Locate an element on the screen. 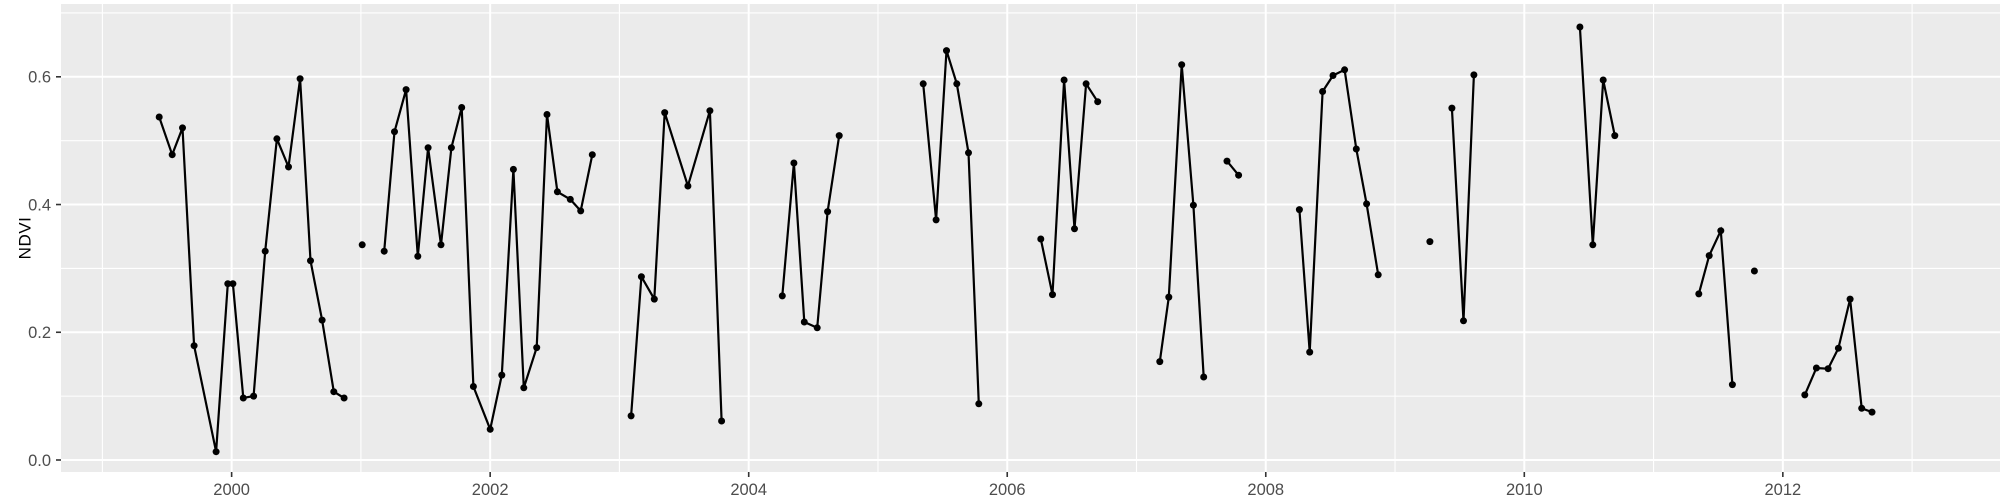 This screenshot has height=500, width=2000. x-tick-label: 2008 is located at coordinates (1265, 490).